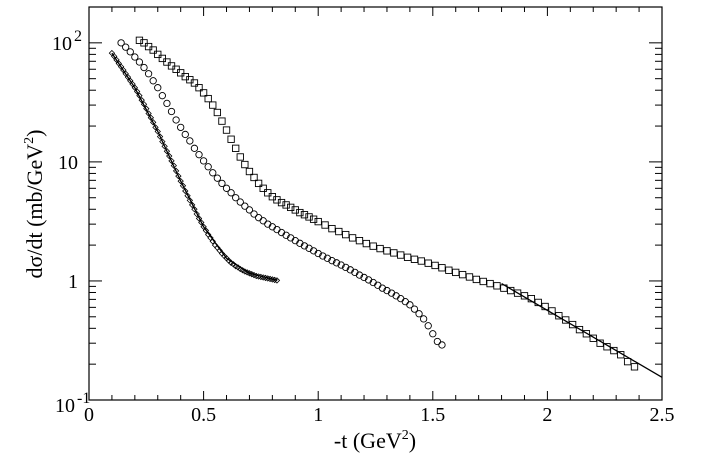  Describe the element at coordinates (89, 415) in the screenshot. I see `x-tick-label: 0` at that location.